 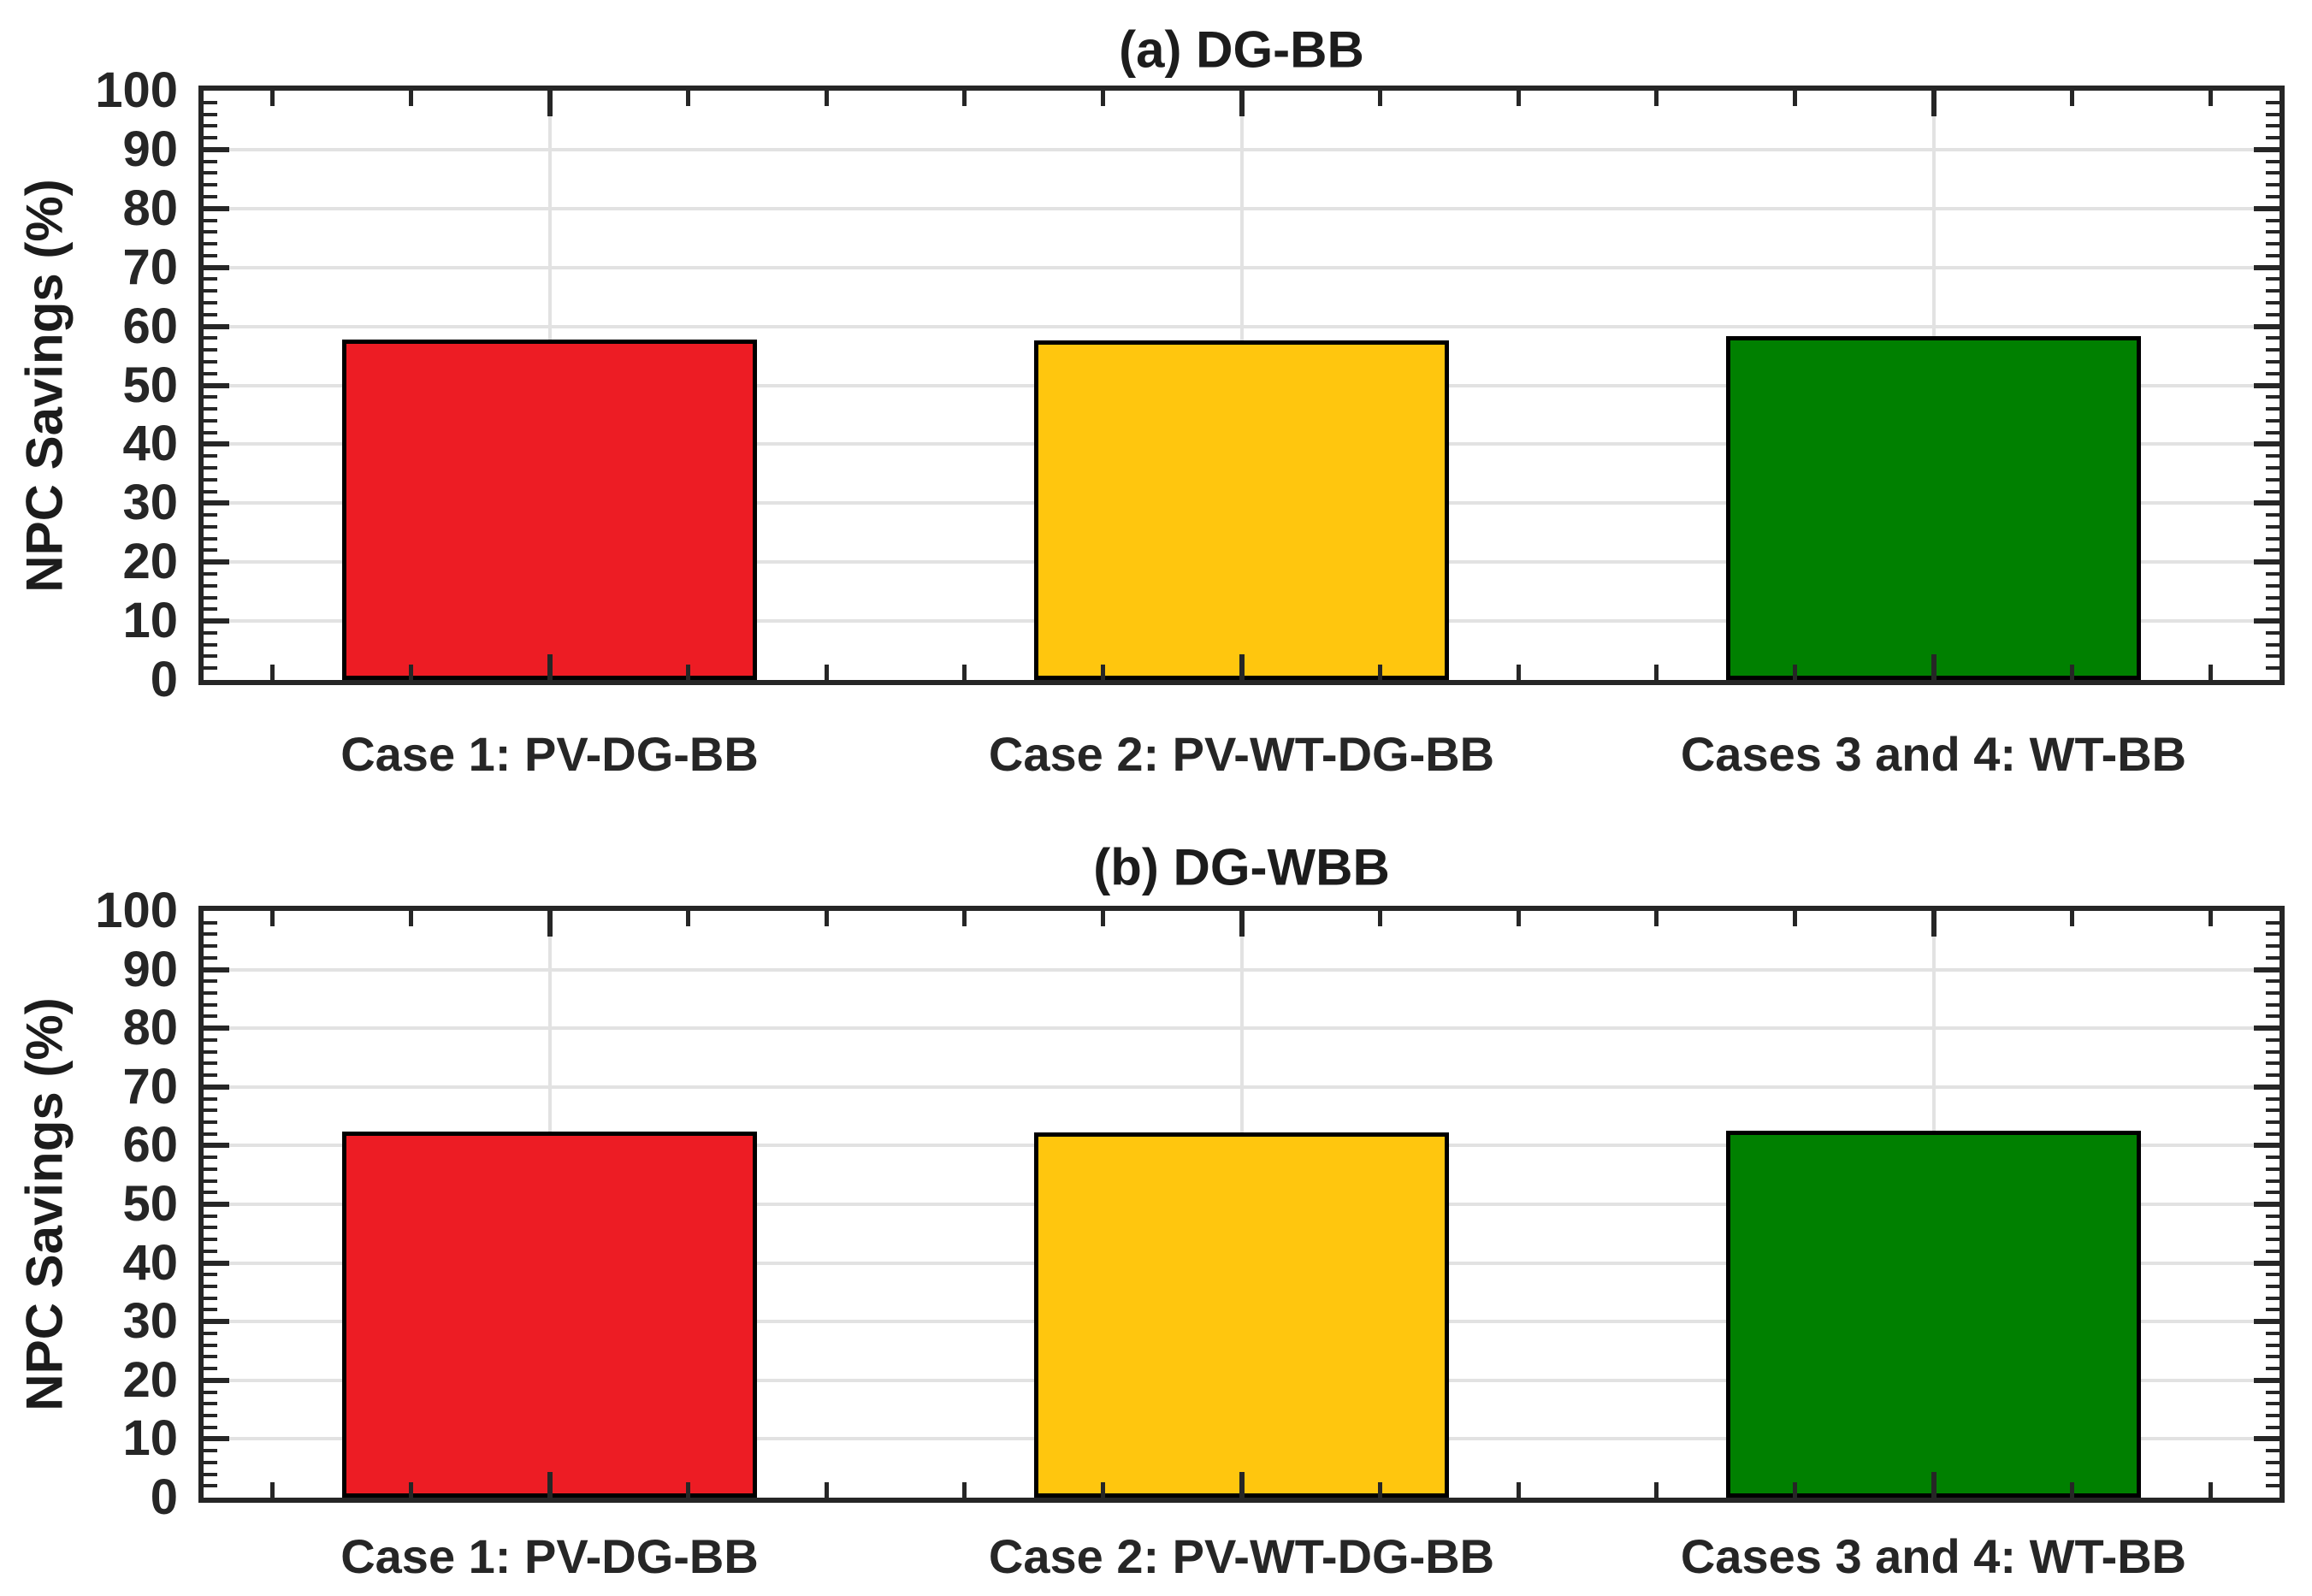 I want to click on y-tick-label: 60, so click(x=150, y=1145).